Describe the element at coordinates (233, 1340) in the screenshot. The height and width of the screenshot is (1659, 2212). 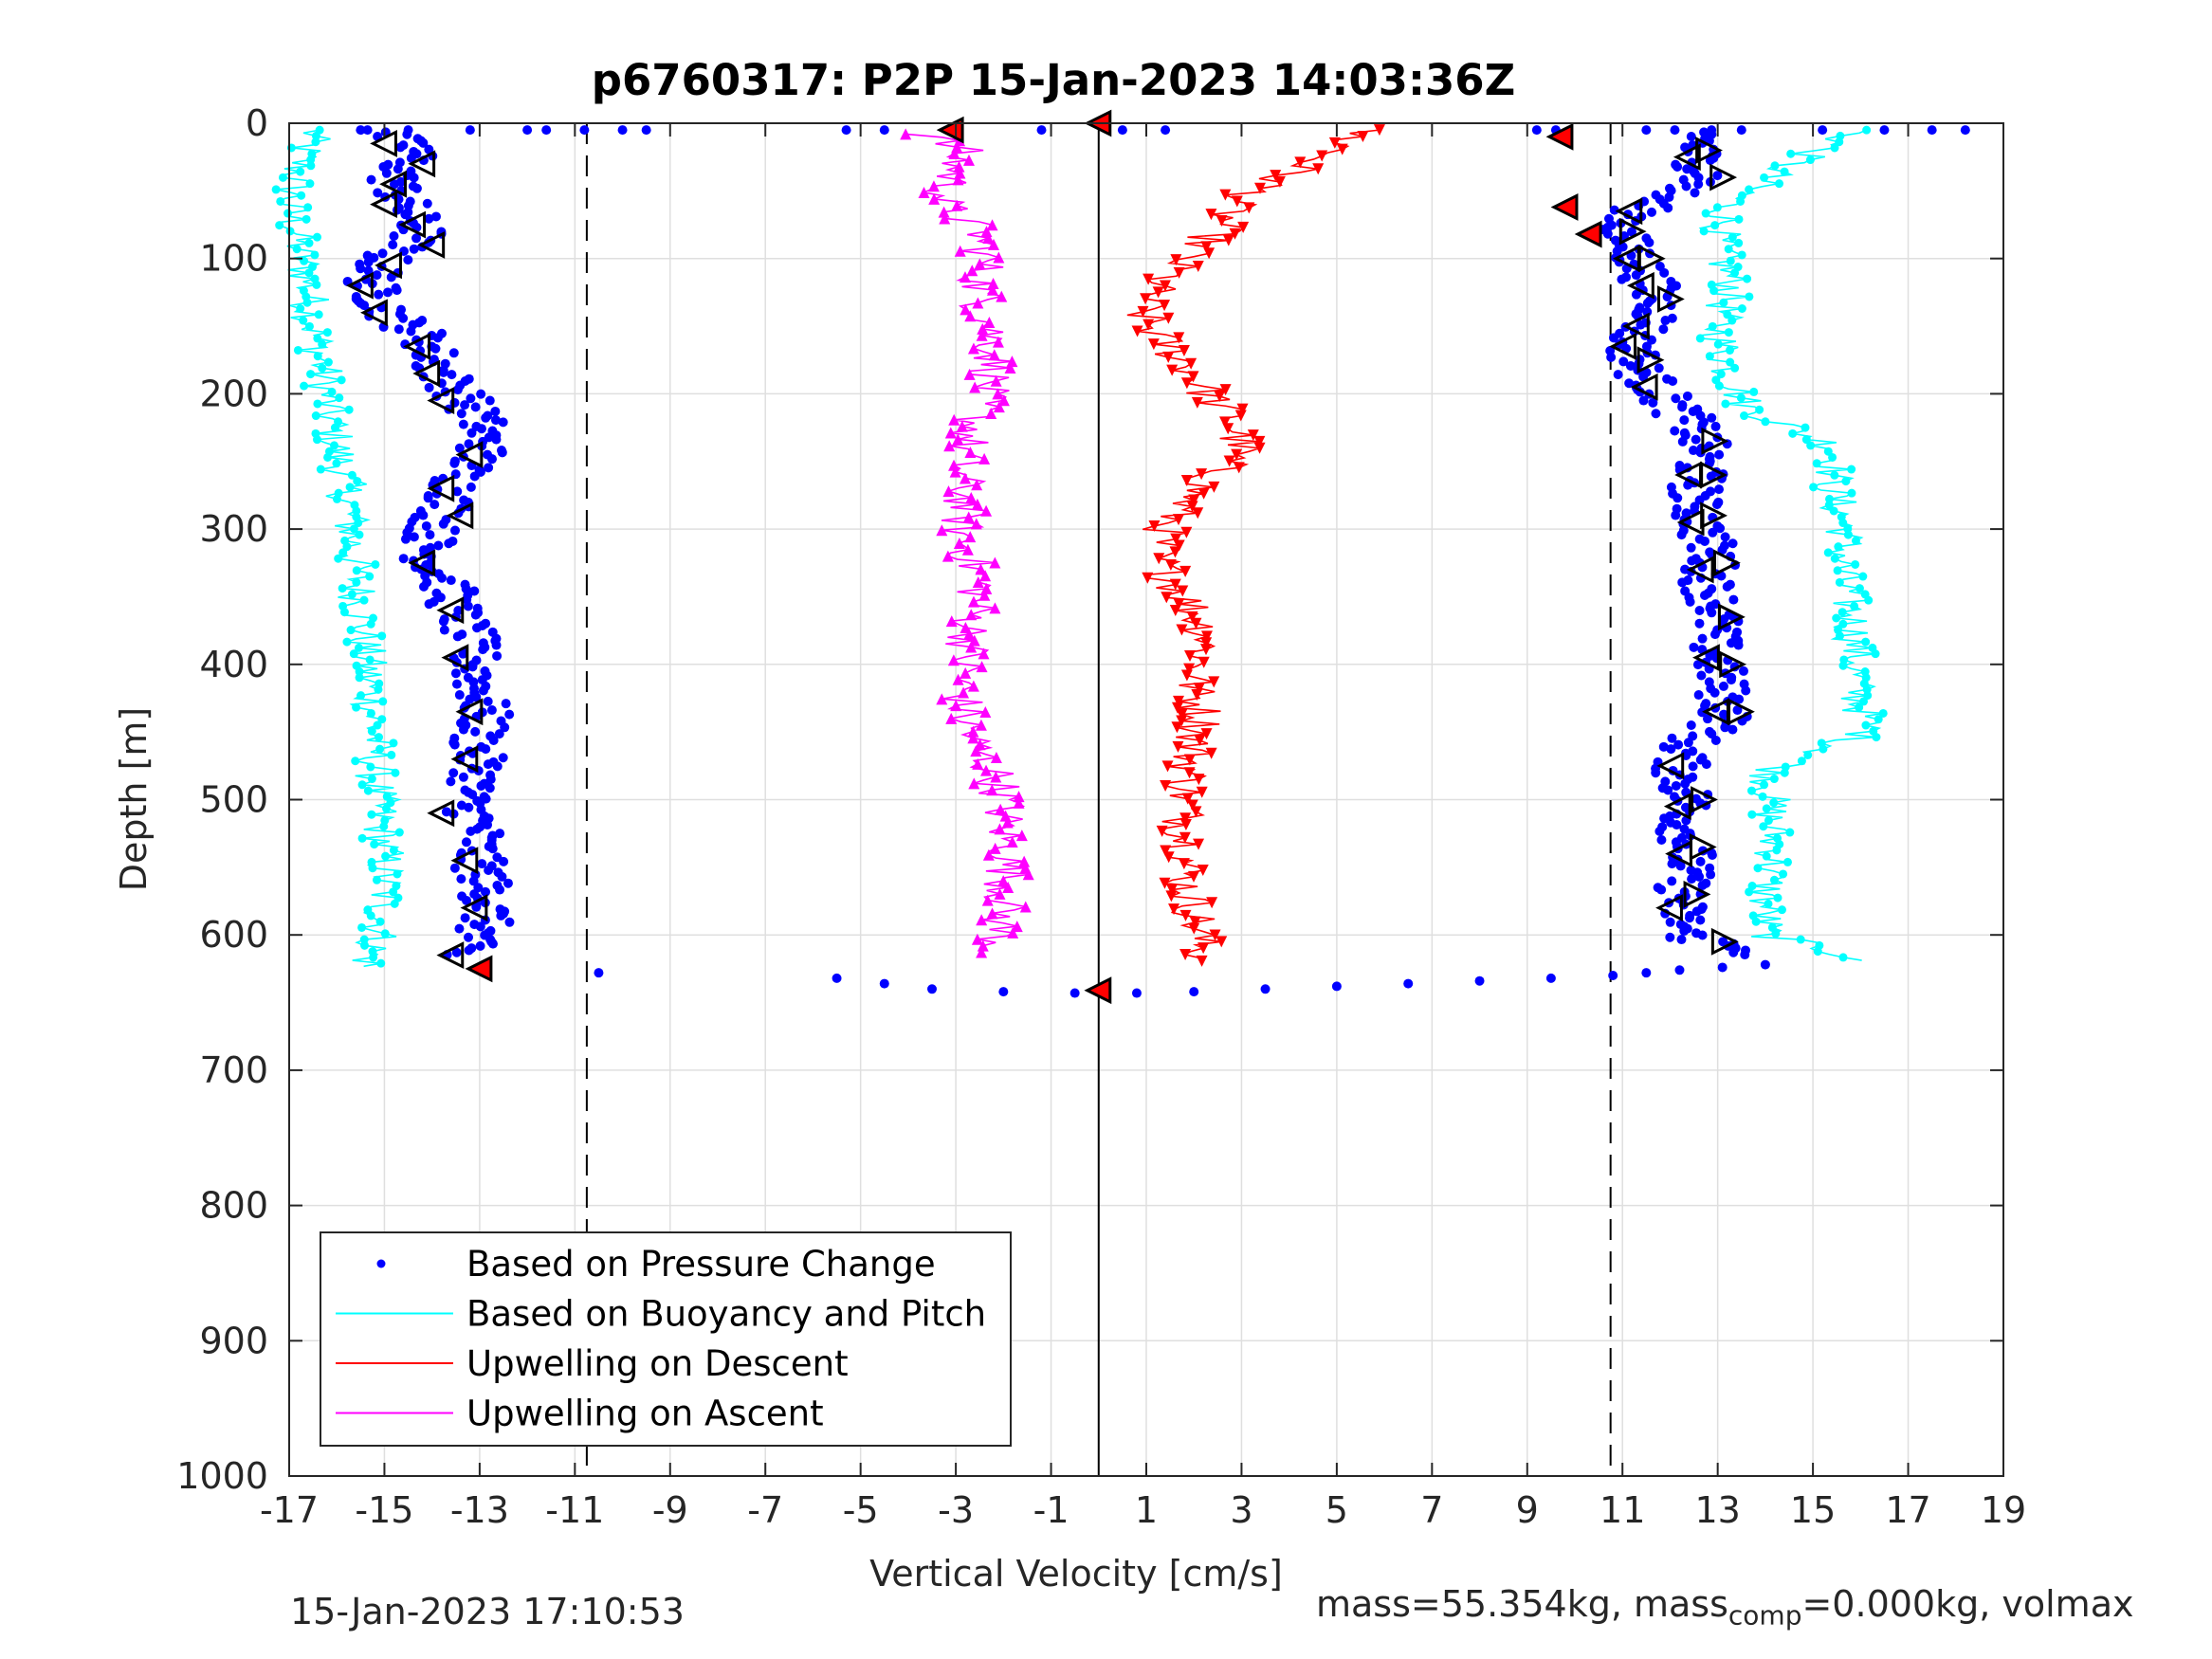
I see `y-tick-label: 900` at that location.